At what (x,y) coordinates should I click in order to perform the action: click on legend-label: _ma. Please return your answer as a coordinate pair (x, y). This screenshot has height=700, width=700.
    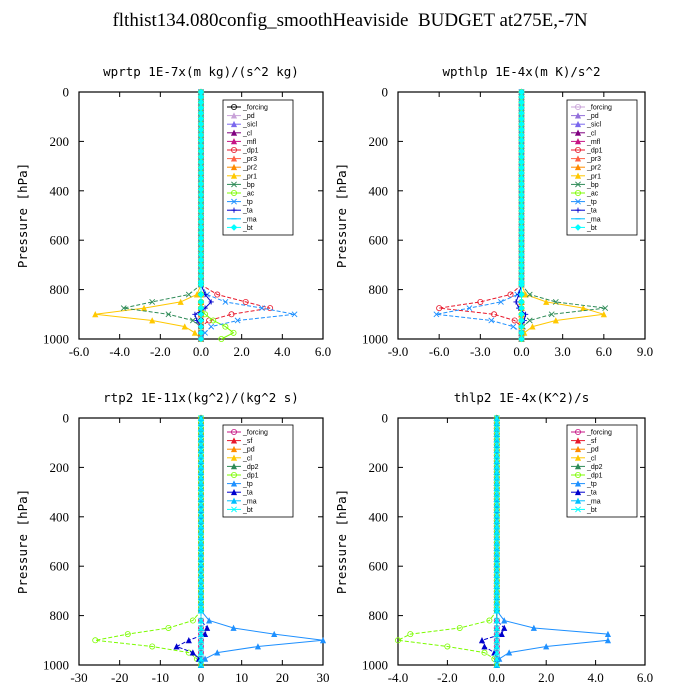
    Looking at the image, I should click on (593, 501).